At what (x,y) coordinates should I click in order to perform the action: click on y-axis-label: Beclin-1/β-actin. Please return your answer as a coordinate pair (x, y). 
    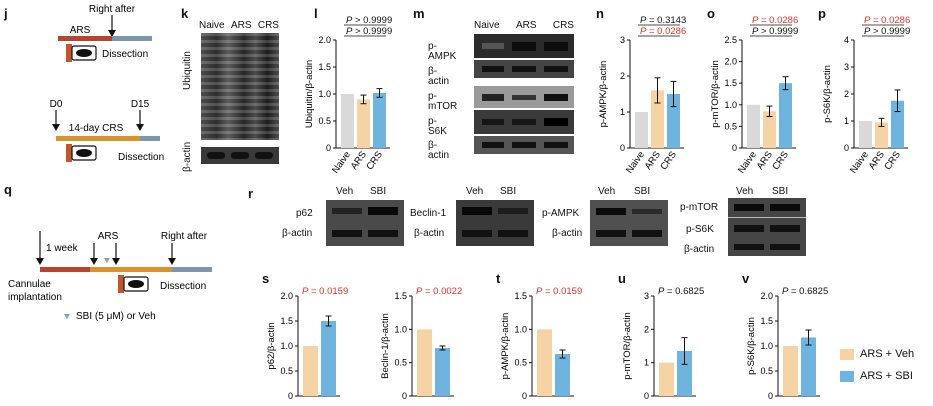
    Looking at the image, I should click on (385, 346).